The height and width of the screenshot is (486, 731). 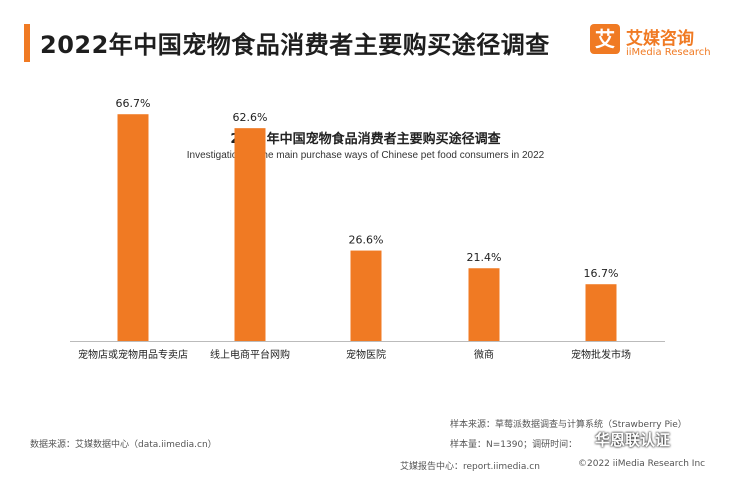 I want to click on copyright: ©2022 iiMedia Research Inc, so click(x=642, y=464).